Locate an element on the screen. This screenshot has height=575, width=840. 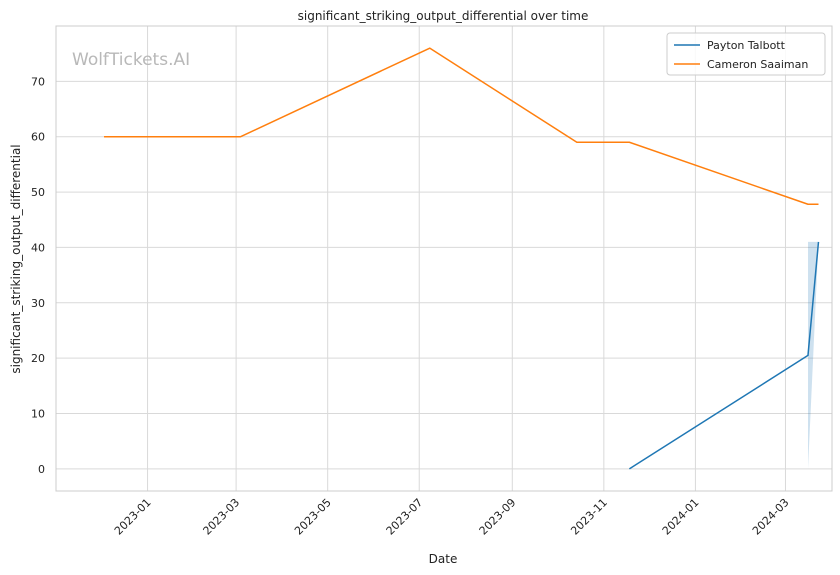
confidence-band is located at coordinates (813, 355).